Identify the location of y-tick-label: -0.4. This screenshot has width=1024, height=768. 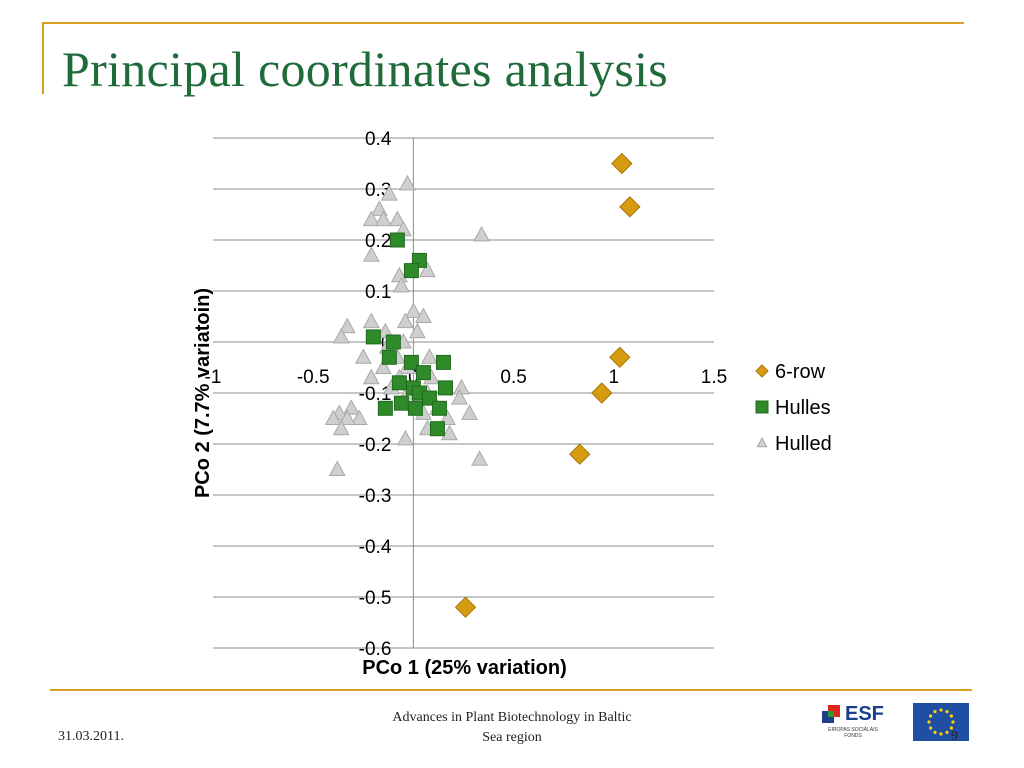
(375, 547).